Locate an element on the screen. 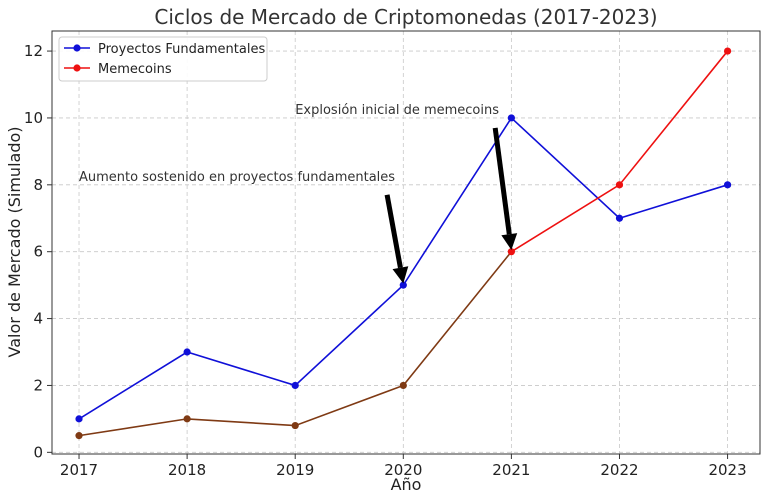 This screenshot has width=768, height=502. x-tick-label: 2022 is located at coordinates (619, 470).